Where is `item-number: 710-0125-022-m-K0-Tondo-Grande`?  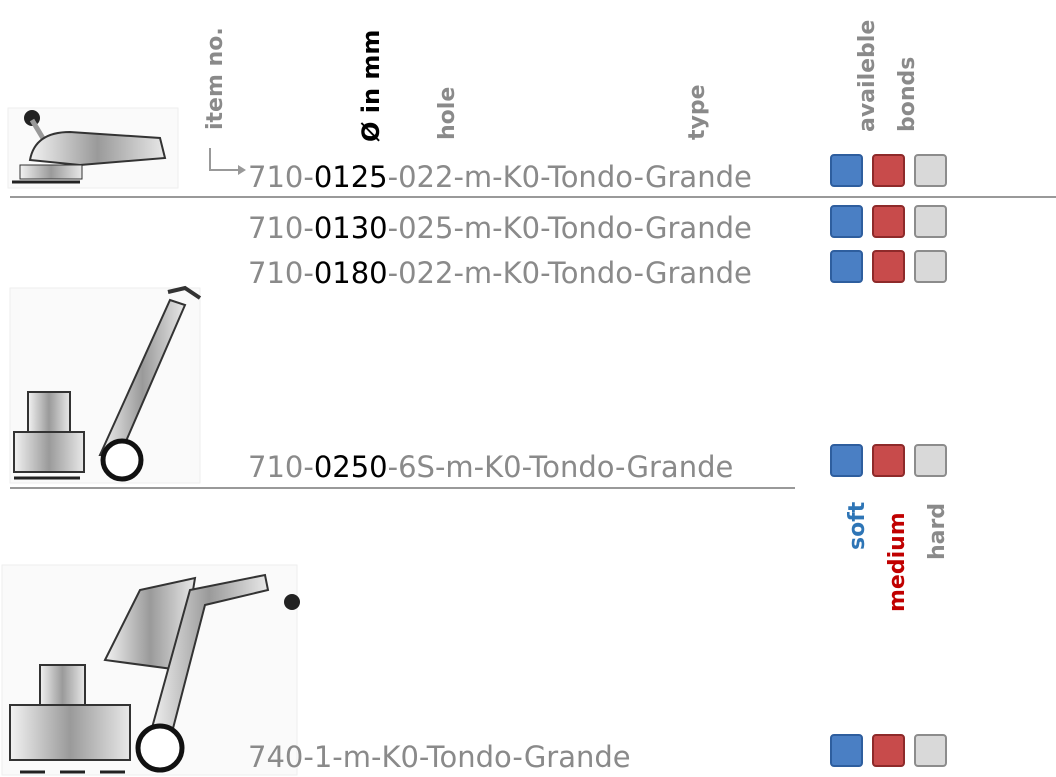 item-number: 710-0125-022-m-K0-Tondo-Grande is located at coordinates (500, 177).